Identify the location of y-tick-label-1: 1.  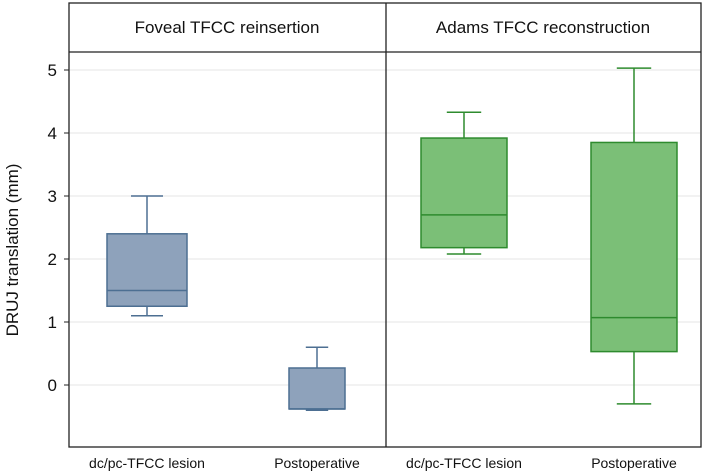
(52, 322).